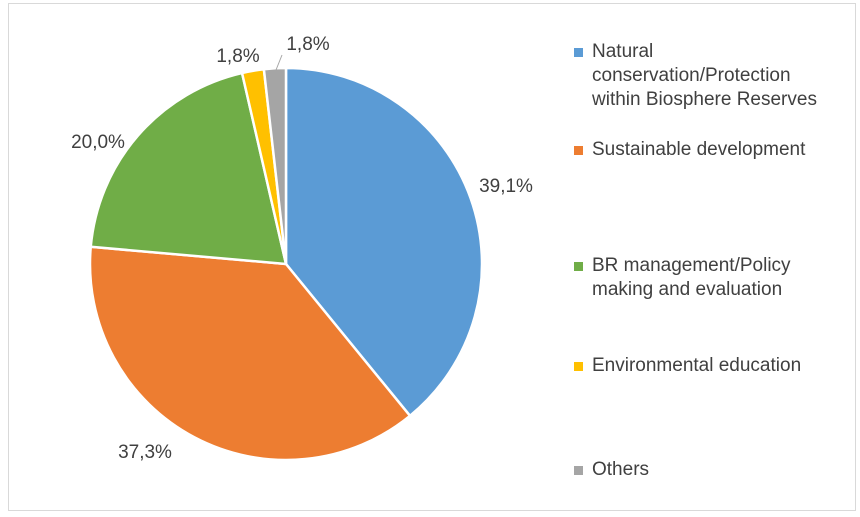  What do you see at coordinates (699, 149) in the screenshot?
I see `legend-label: Sustainable development` at bounding box center [699, 149].